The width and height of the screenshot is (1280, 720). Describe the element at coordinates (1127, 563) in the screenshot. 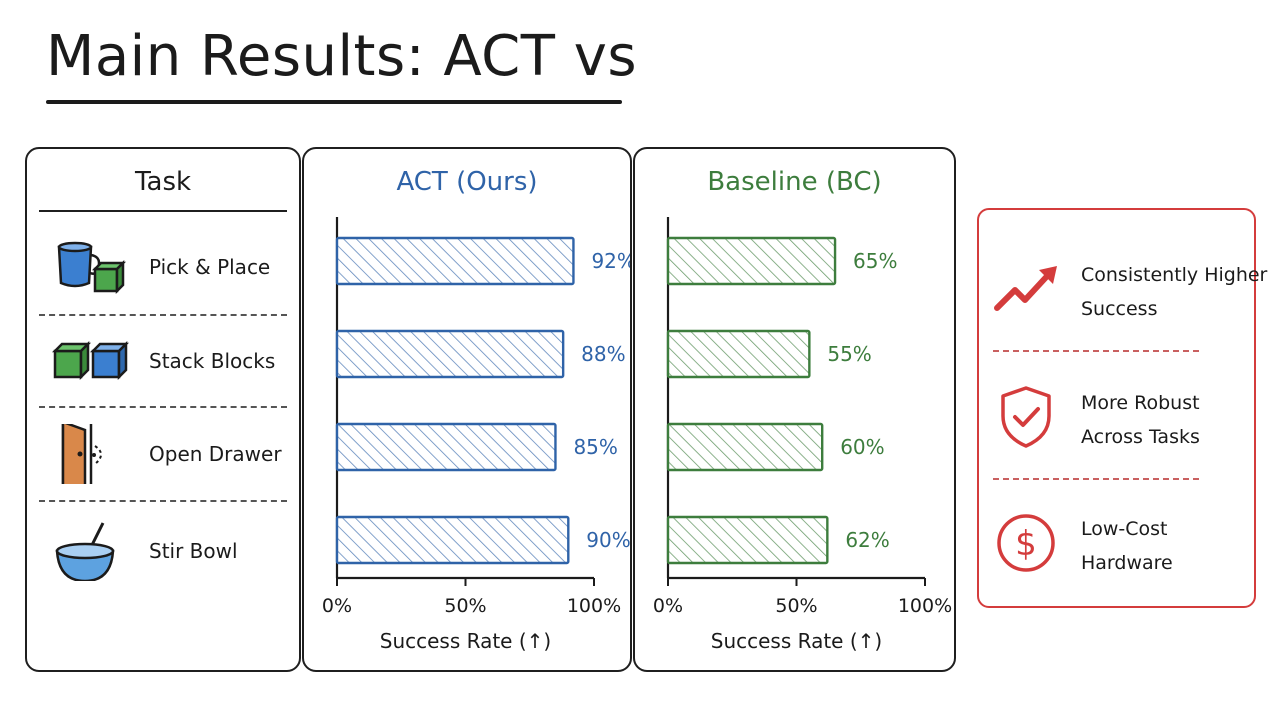

I see `advantage-line: Hardware` at that location.